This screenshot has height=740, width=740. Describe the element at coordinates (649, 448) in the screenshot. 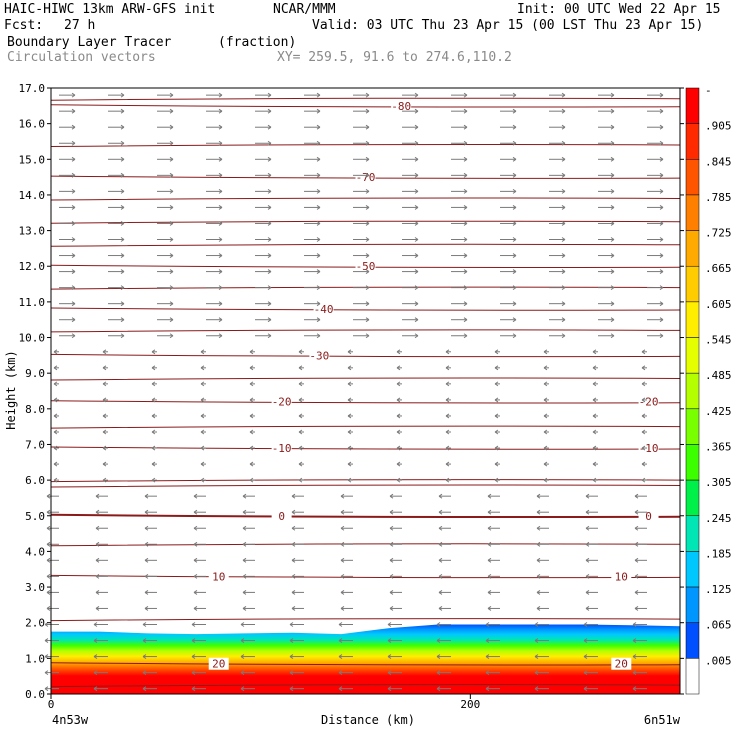

I see `contour-label: -10` at that location.